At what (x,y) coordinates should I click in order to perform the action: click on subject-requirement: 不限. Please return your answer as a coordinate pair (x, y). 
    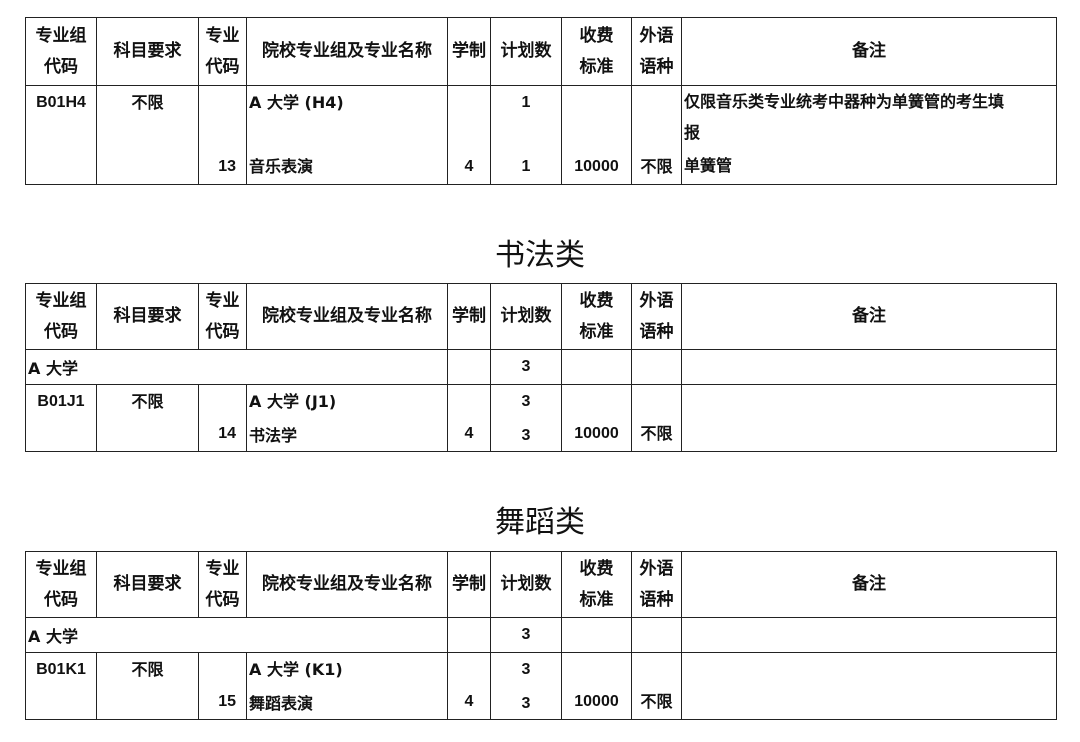
    Looking at the image, I should click on (147, 686).